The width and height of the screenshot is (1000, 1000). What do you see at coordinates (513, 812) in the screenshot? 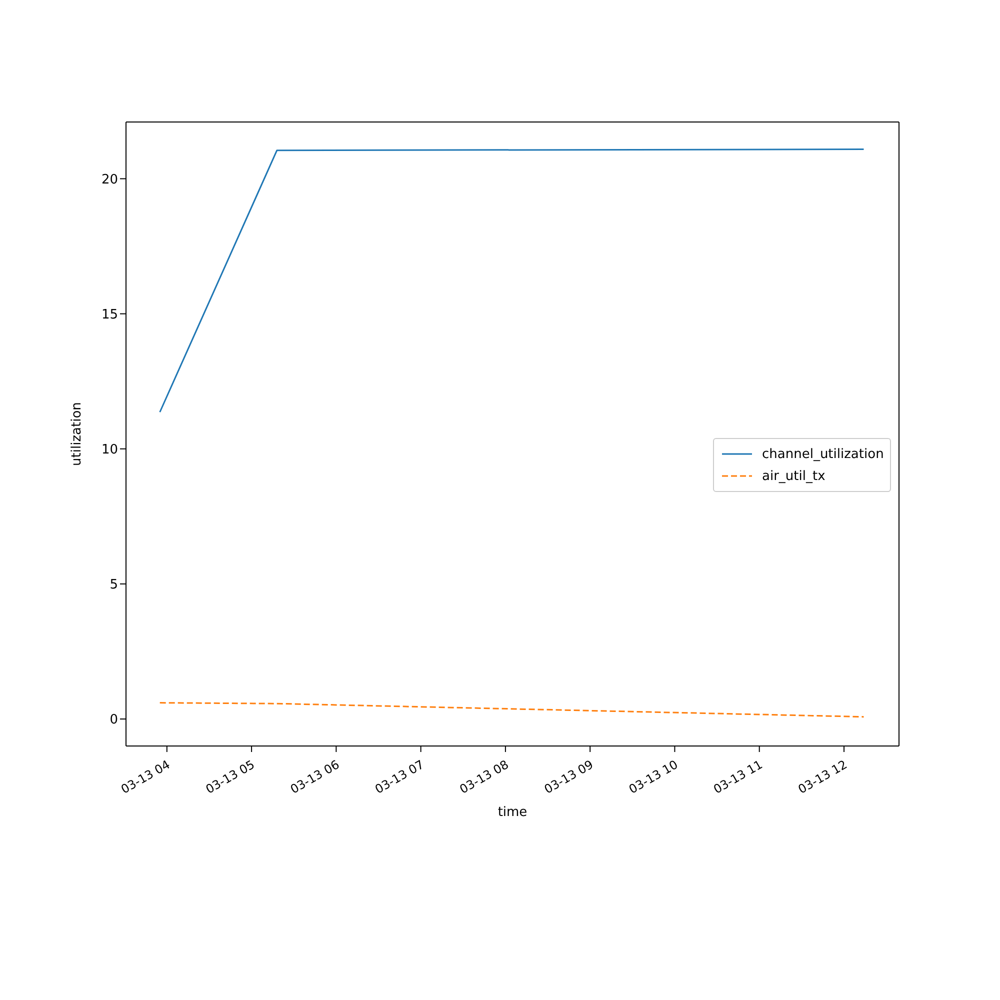
I see `x-axis-title: time` at bounding box center [513, 812].